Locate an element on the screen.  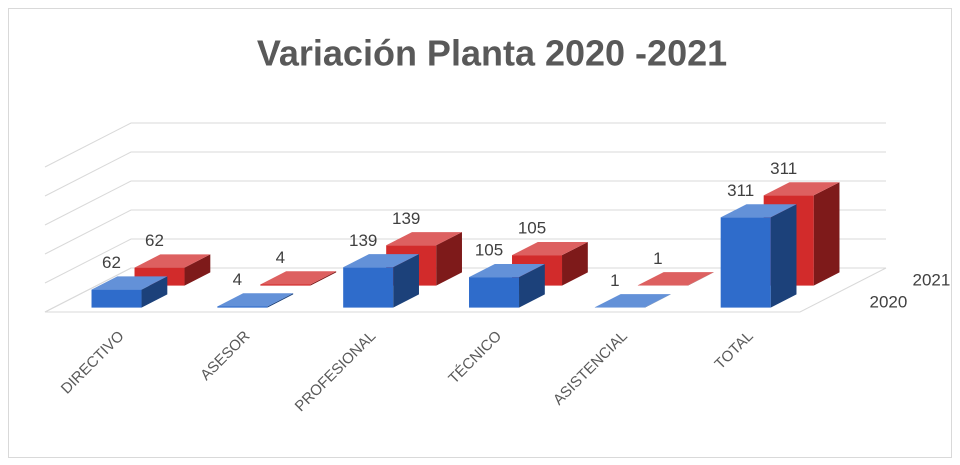
depth-label: 2020 is located at coordinates (889, 301).